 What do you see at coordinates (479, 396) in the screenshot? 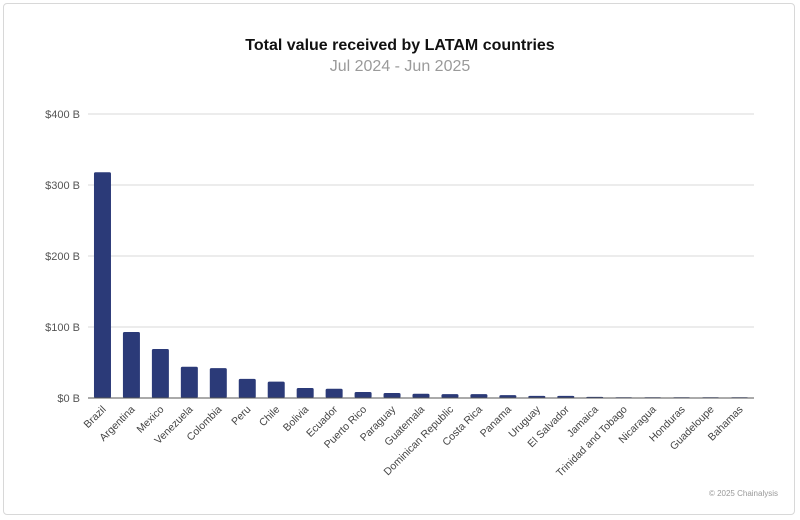
I see `bar-costa-rica` at bounding box center [479, 396].